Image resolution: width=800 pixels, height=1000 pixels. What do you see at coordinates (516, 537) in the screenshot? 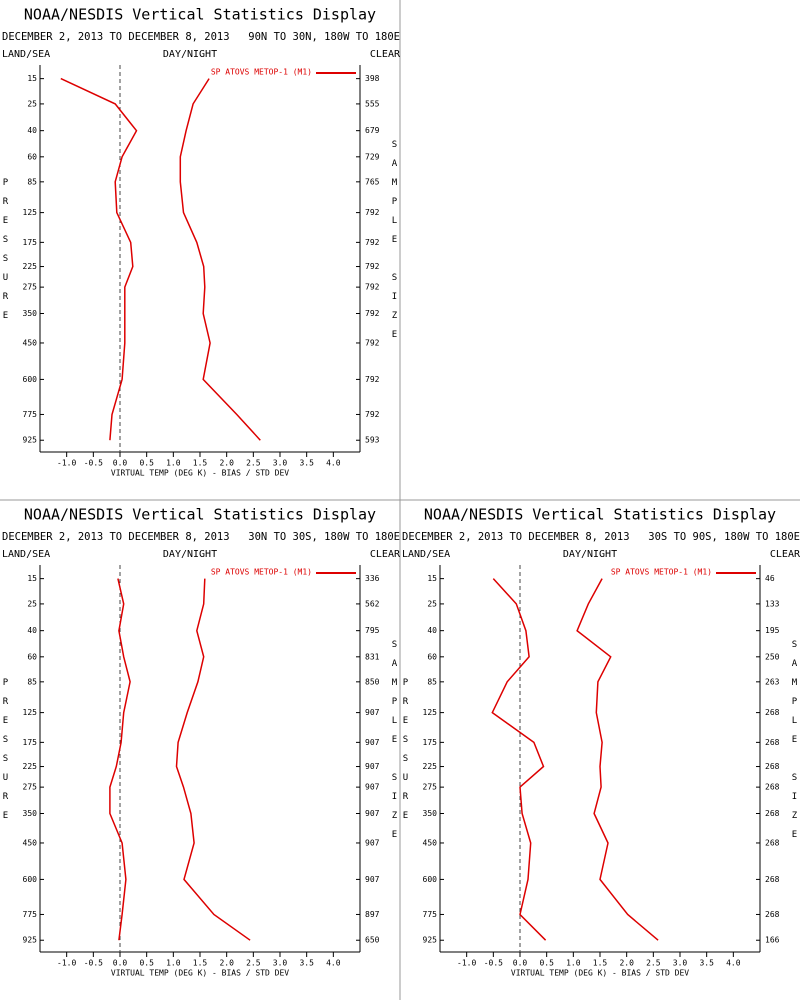
I see `date-range: DECEMBER 2, 2013 TO DECEMBER 8, 2013` at bounding box center [516, 537].